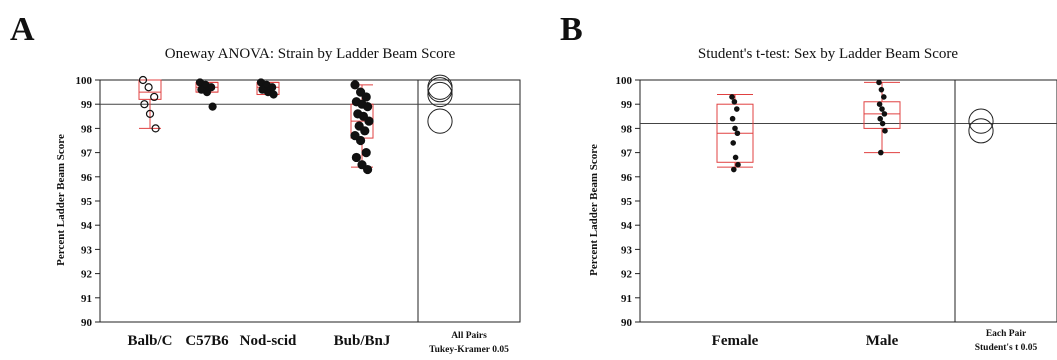 The width and height of the screenshot is (1057, 360). I want to click on y-tick-label-a: 92, so click(87, 275).